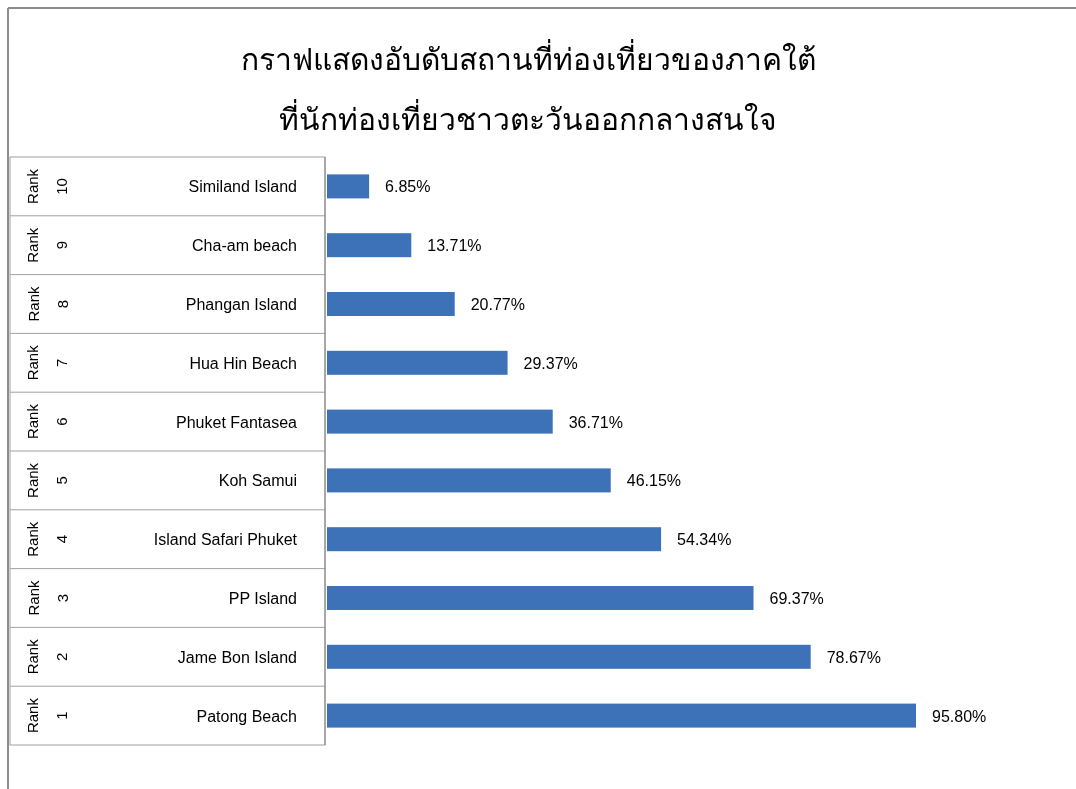 The height and width of the screenshot is (789, 1076). Describe the element at coordinates (62, 715) in the screenshot. I see `text: 1` at that location.